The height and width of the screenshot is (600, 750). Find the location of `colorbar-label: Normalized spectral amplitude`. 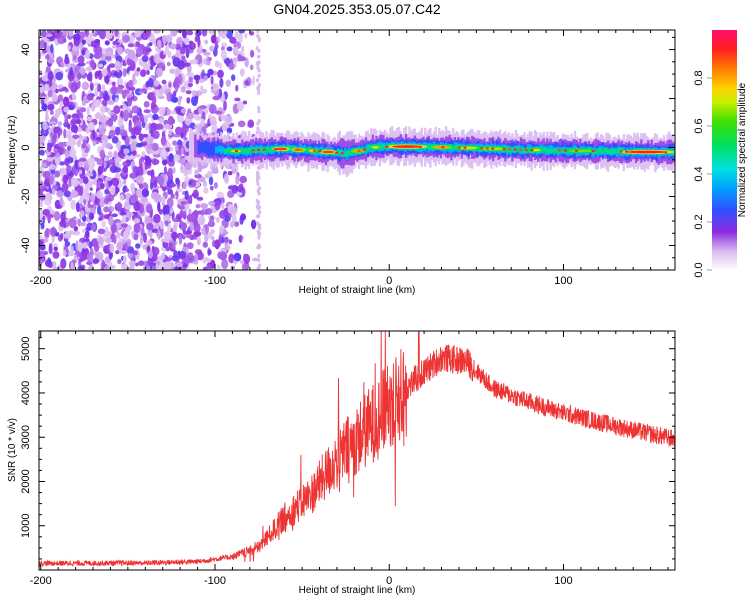

colorbar-label: Normalized spectral amplitude is located at coordinates (742, 149).